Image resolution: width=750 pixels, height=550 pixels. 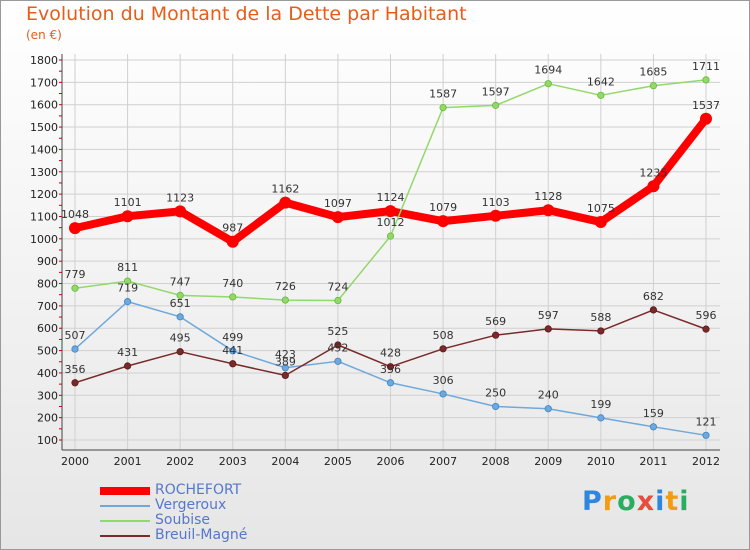 I want to click on data-label: 508, so click(x=443, y=335).